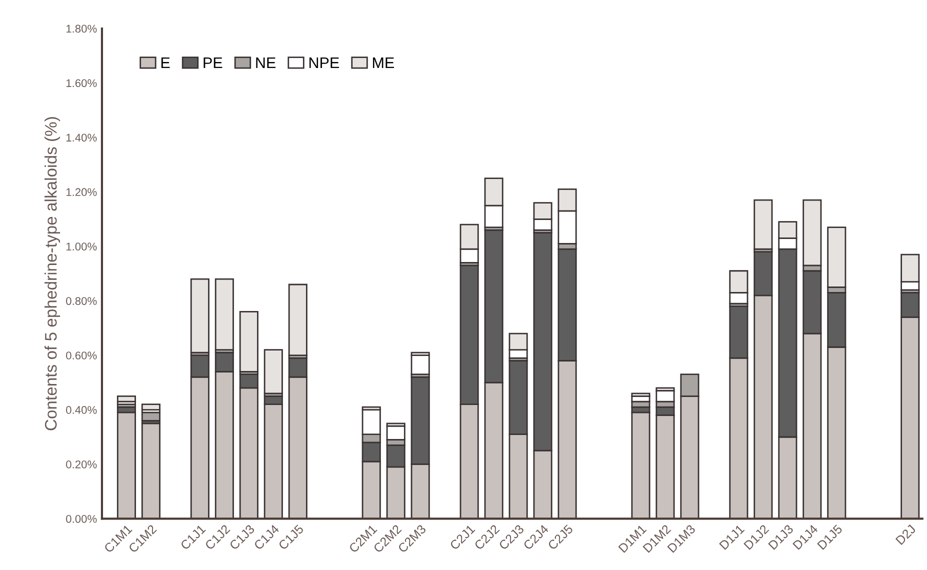  I want to click on y-tick-label: 1.60%, so click(81, 83).